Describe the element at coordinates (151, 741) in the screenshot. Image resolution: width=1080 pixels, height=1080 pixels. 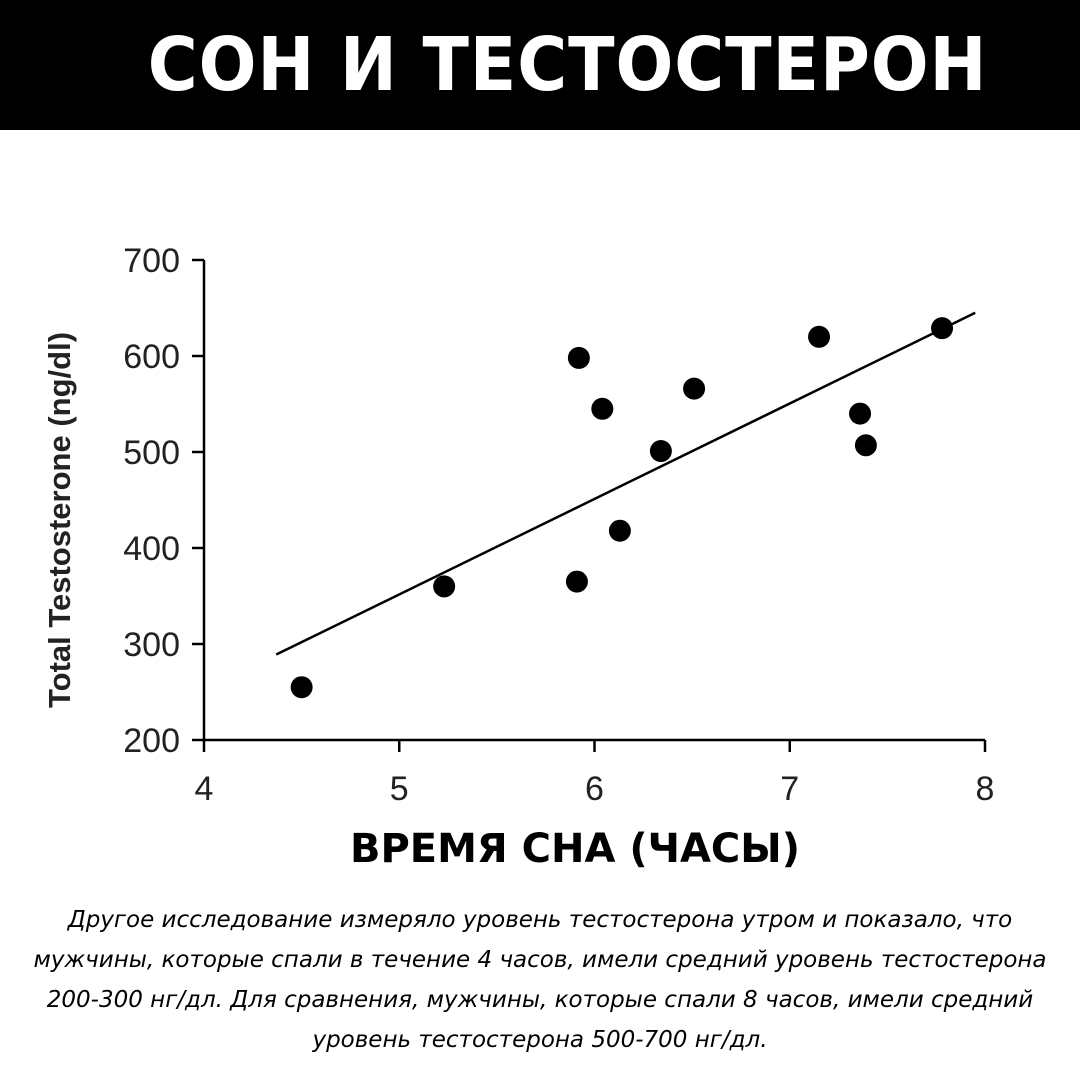
I see `y-tick-label: 200` at that location.